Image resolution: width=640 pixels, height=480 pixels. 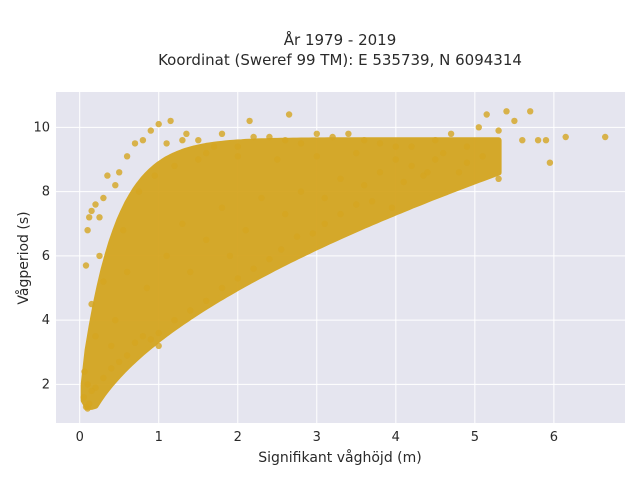 I want to click on x-axis-ticks: 0 1 2 3 4 5 6, so click(x=317, y=437).